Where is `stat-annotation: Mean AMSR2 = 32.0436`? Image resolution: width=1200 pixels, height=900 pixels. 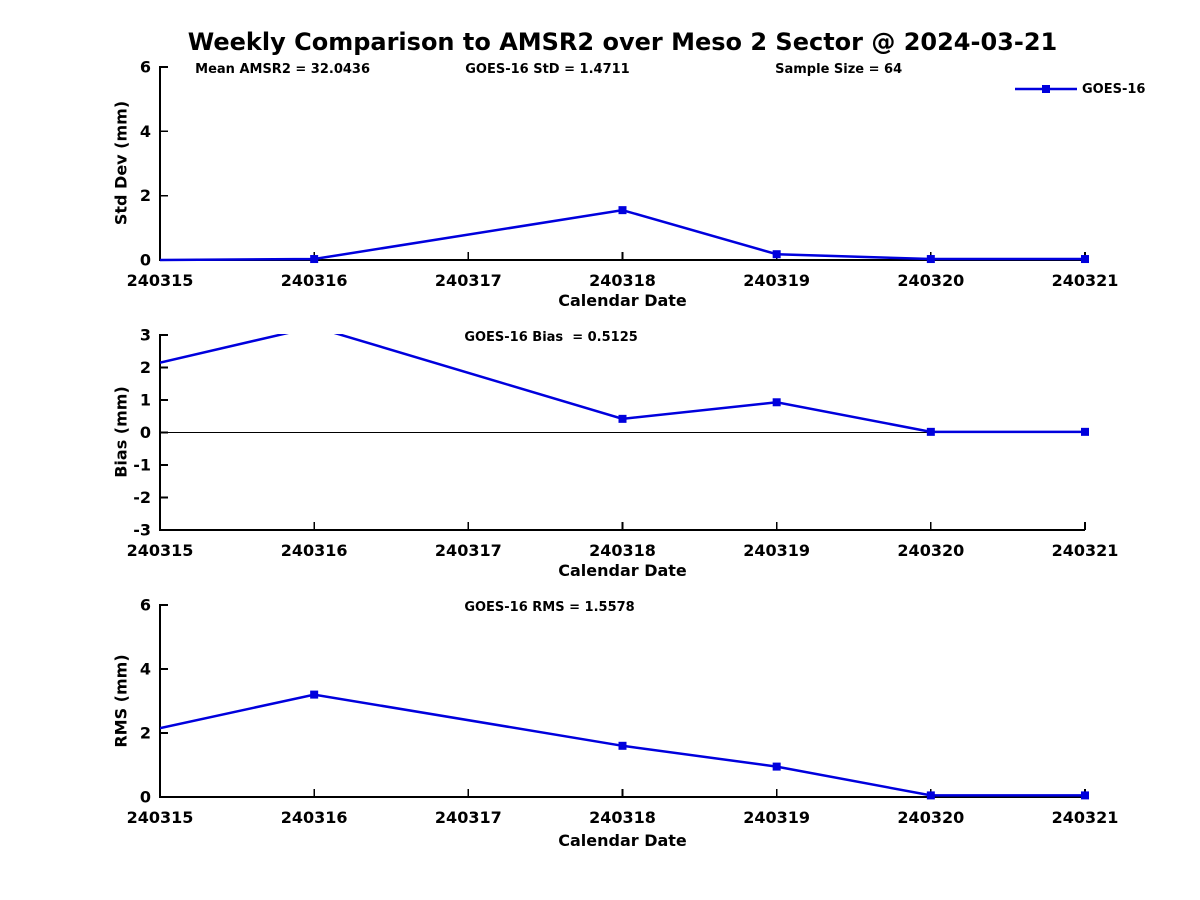 stat-annotation: Mean AMSR2 = 32.0436 is located at coordinates (282, 69).